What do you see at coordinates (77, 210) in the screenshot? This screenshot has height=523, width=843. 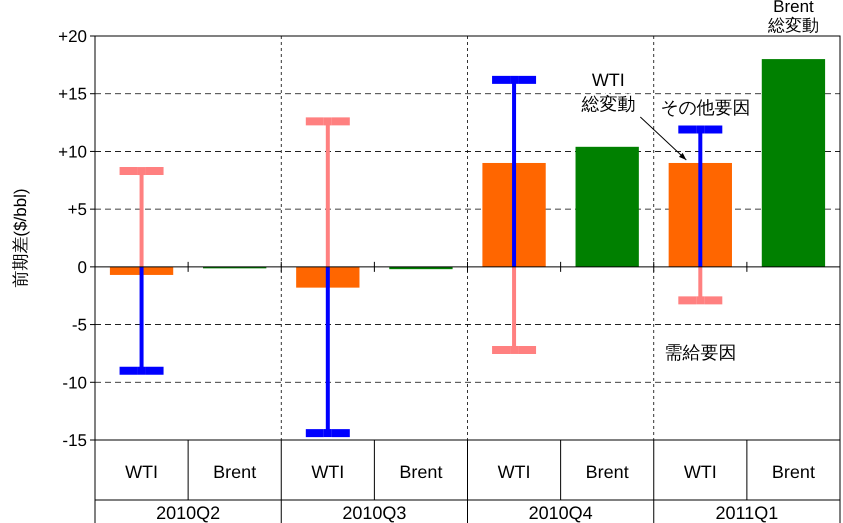 I see `y-tick-label: +5` at bounding box center [77, 210].